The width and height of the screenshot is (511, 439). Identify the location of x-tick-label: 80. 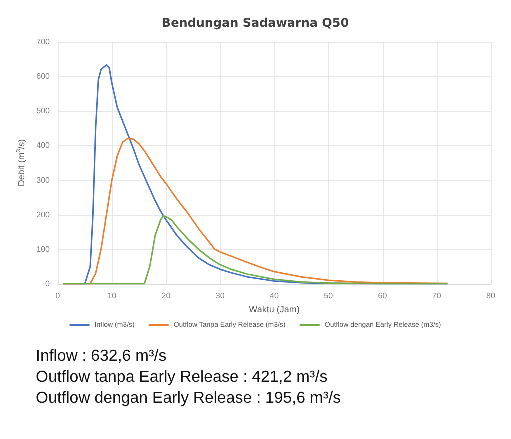
(491, 296).